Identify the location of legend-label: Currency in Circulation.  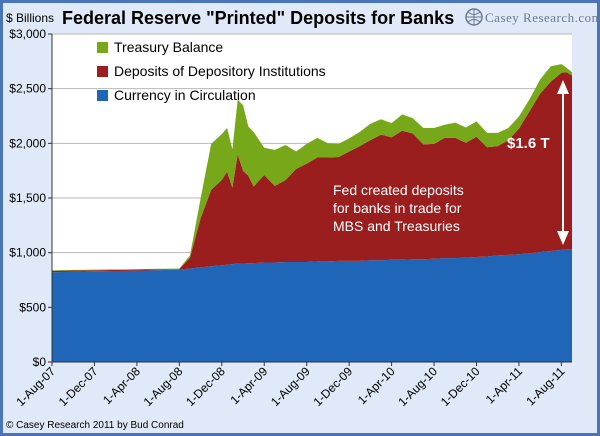
(185, 95).